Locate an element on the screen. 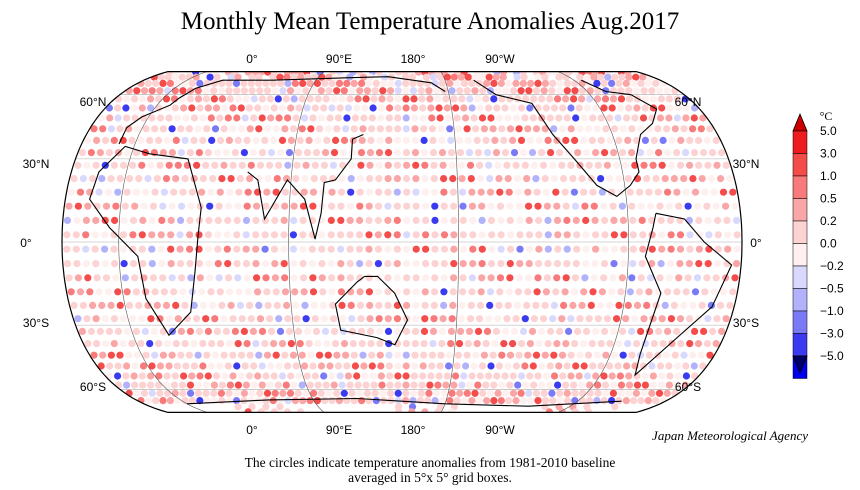 The image size is (860, 490). legend-swatch is located at coordinates (800, 300).